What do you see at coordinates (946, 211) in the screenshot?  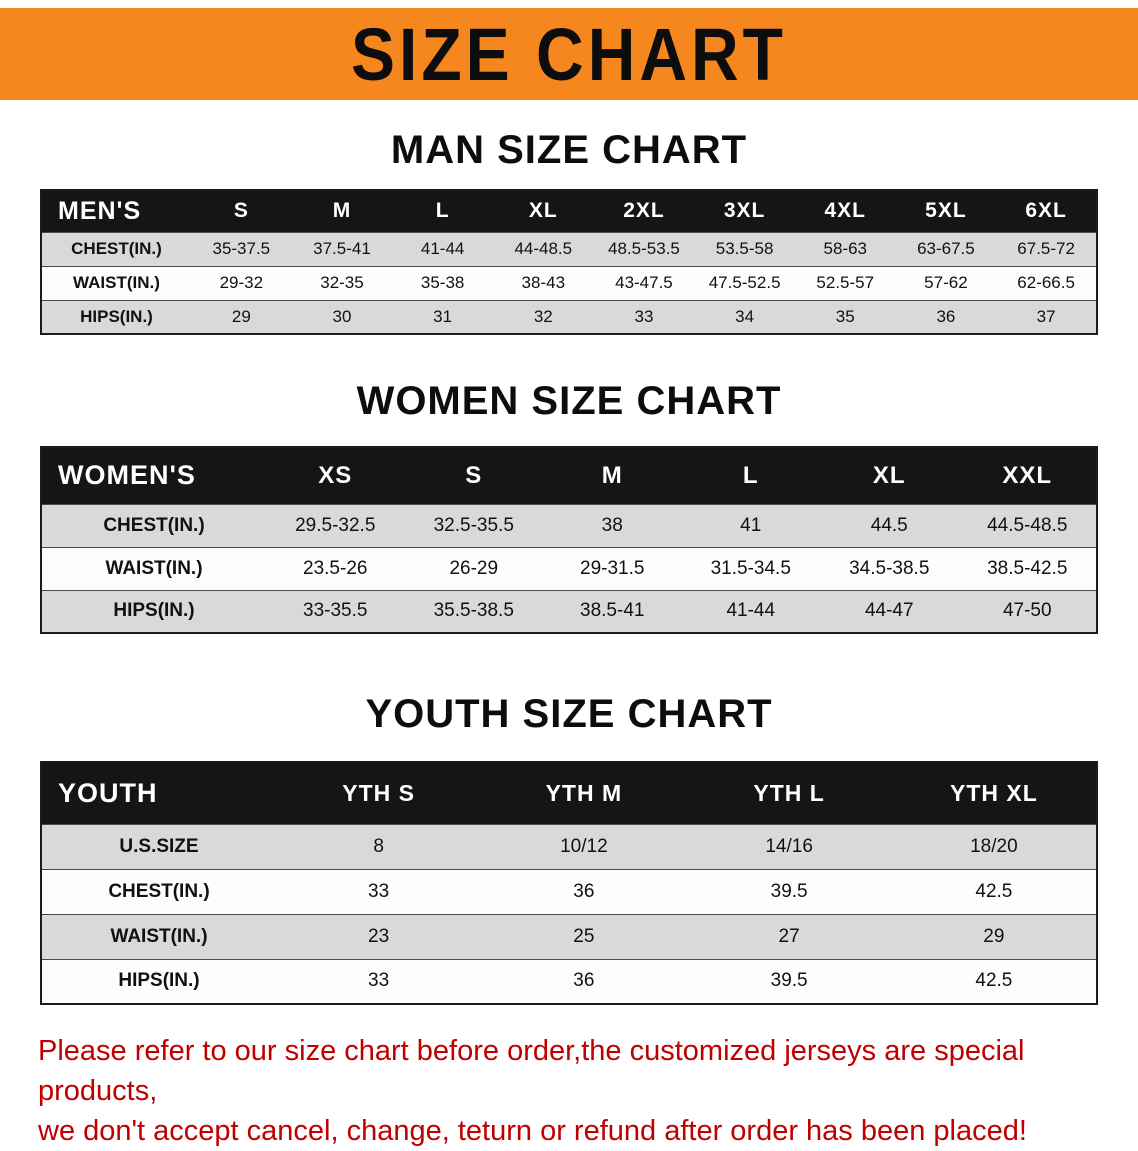 I see `size-header-cell: 5XL` at bounding box center [946, 211].